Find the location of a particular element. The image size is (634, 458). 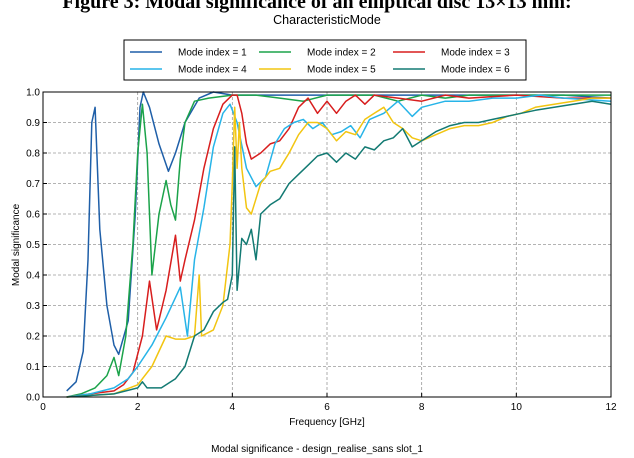

y-tick-label: 0.5 is located at coordinates (33, 245).